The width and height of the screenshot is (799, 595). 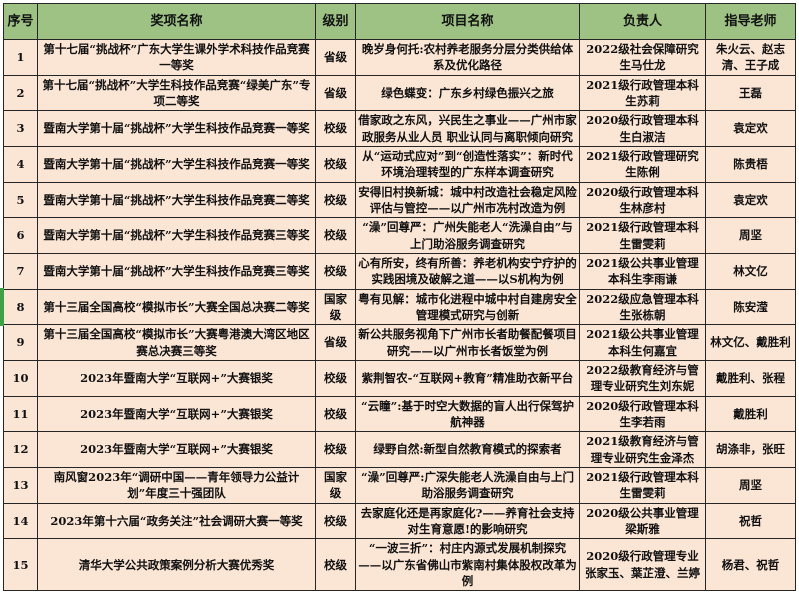 I want to click on cell-advisor: 戴胜利, so click(x=750, y=414).